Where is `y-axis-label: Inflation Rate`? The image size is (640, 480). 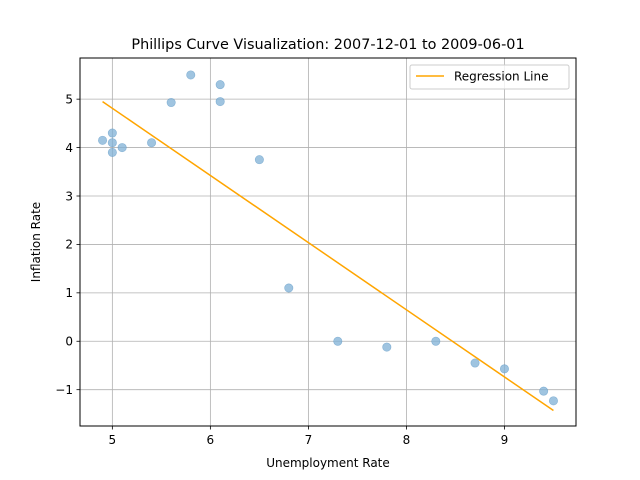
y-axis-label: Inflation Rate is located at coordinates (36, 242).